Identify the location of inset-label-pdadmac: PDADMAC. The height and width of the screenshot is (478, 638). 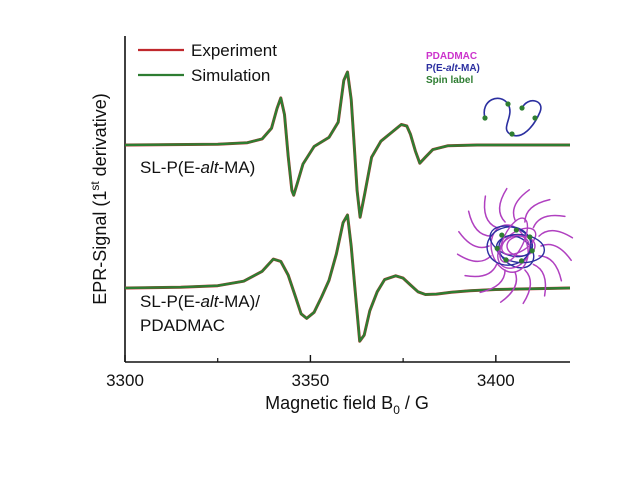
(451, 56).